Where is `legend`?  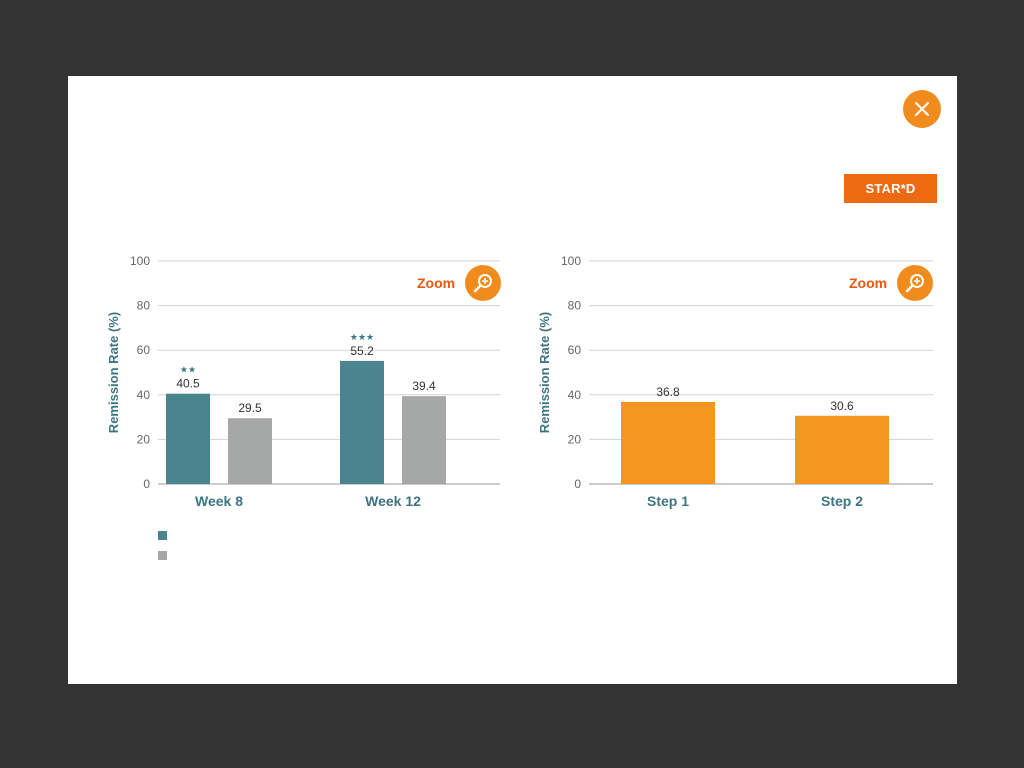 legend is located at coordinates (162, 545).